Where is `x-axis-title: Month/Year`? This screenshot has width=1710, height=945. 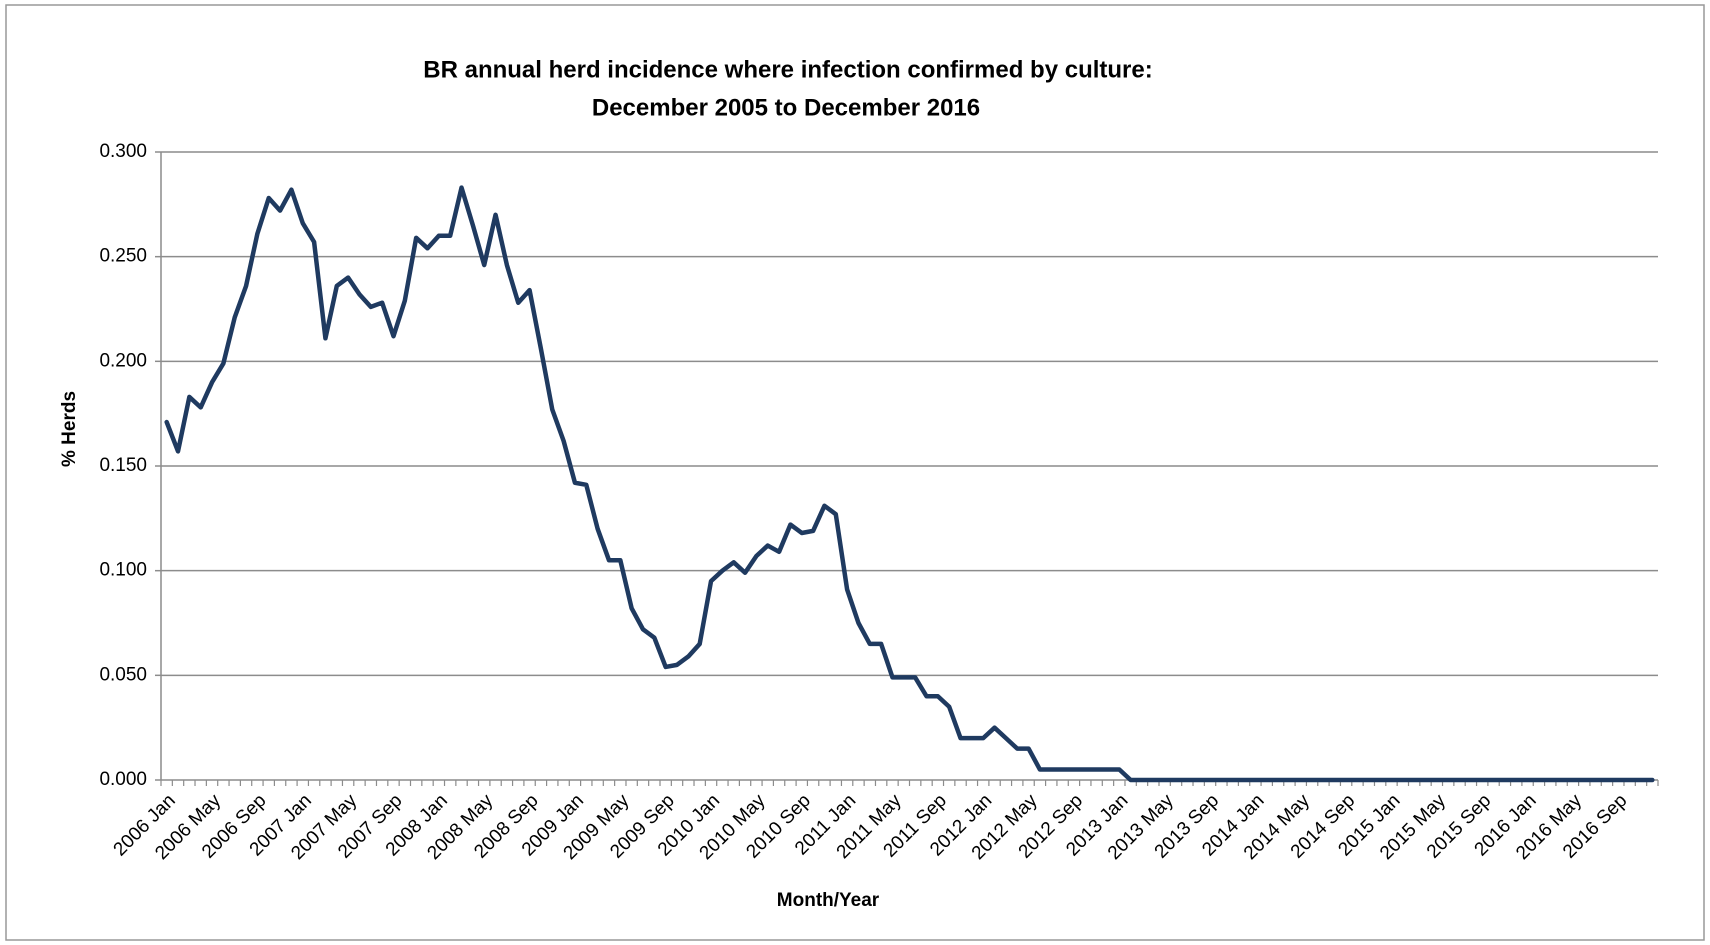 x-axis-title: Month/Year is located at coordinates (828, 900).